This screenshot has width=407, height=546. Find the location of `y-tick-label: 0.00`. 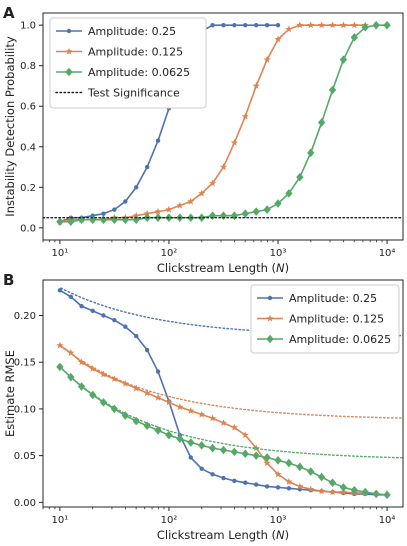

y-tick-label: 0.00 is located at coordinates (25, 503).